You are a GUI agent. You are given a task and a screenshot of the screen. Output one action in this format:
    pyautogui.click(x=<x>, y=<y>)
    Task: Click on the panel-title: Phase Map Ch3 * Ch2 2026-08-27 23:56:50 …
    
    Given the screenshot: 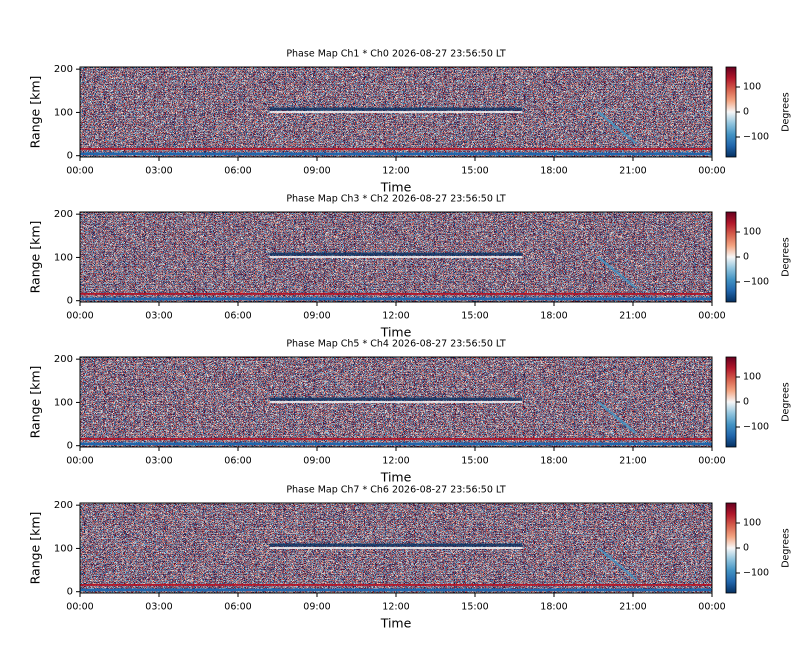 What is the action you would take?
    pyautogui.click(x=396, y=199)
    